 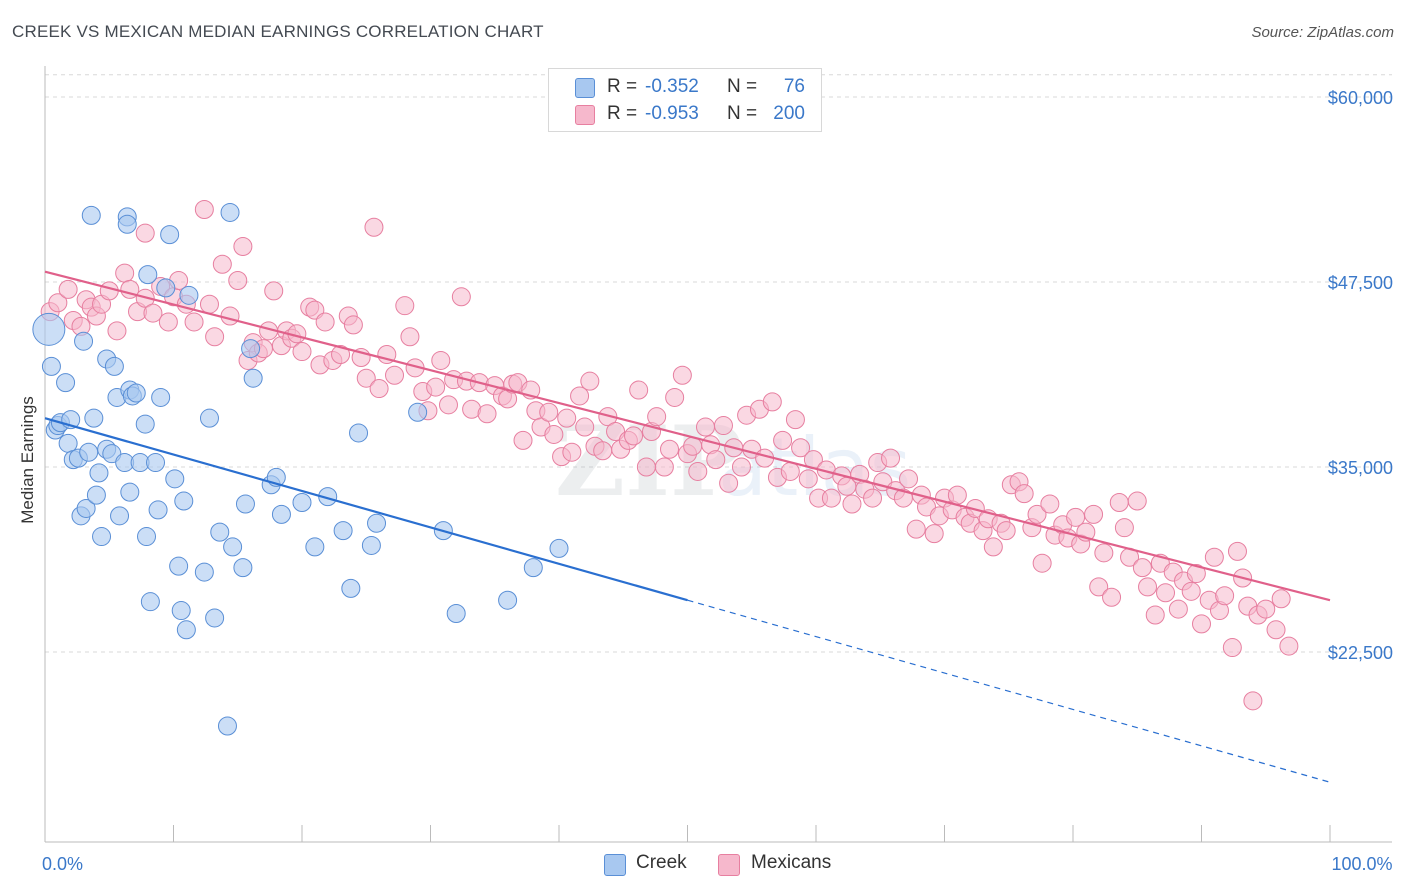 What do you see at coordinates (672, 86) in the screenshot?
I see `creek-r-value: -0.352` at bounding box center [672, 86].